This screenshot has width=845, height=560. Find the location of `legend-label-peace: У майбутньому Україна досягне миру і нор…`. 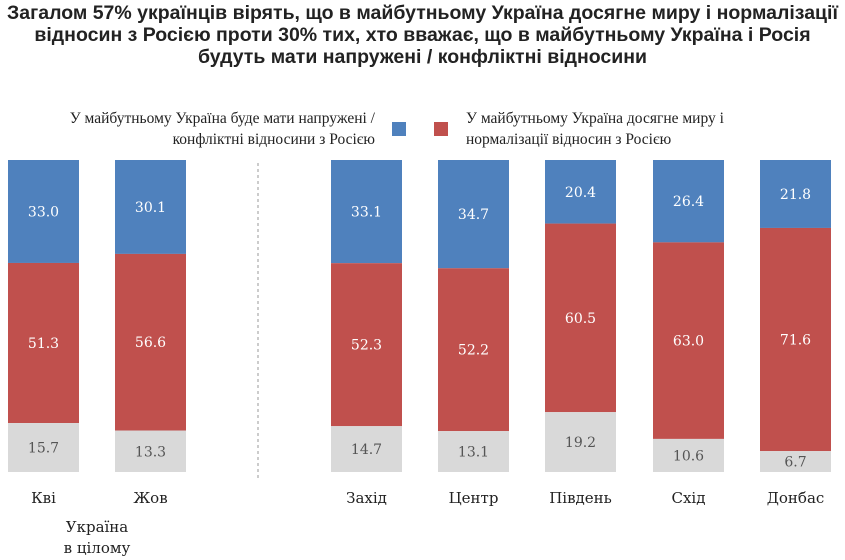

legend-label-peace: У майбутньому Україна досягне миру і нор… is located at coordinates (595, 129).